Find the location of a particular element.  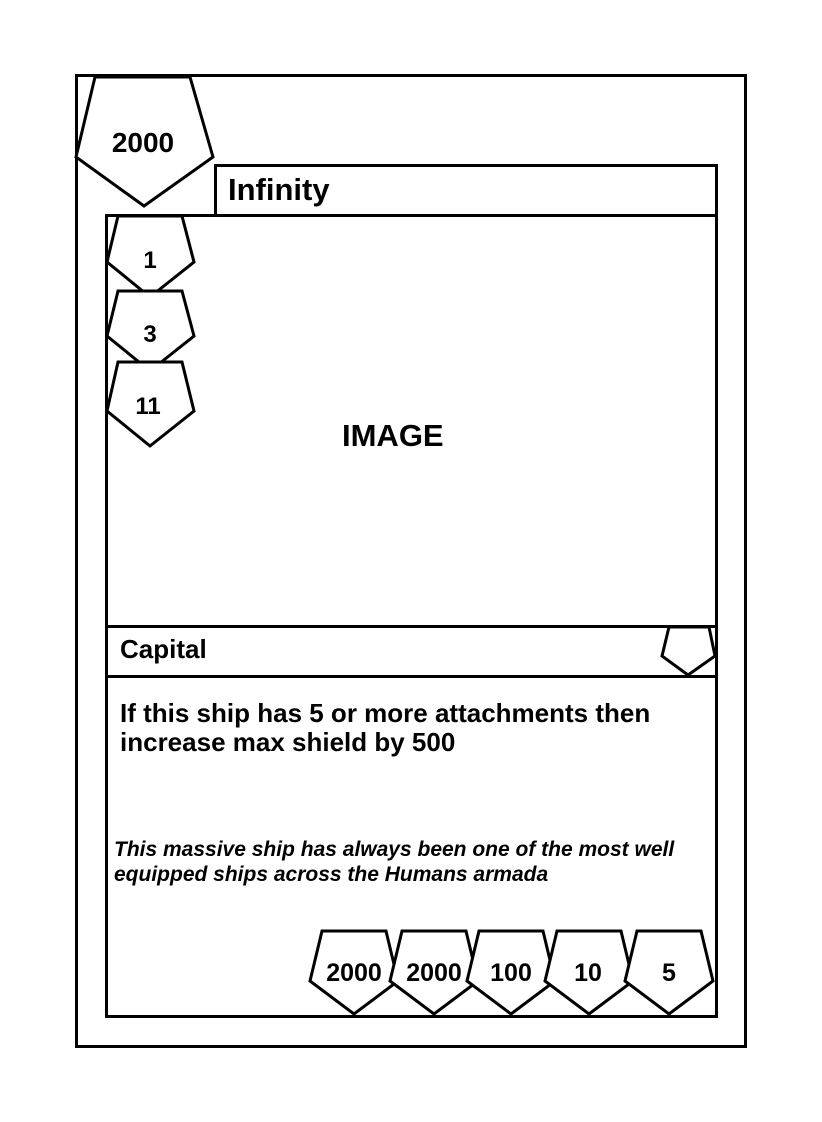

side-badge-1: 1 is located at coordinates (150, 256).